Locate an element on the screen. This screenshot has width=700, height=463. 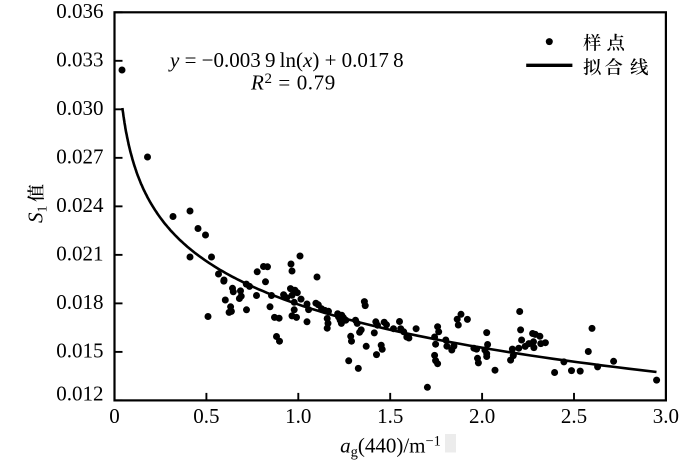
svg-text: y = −0.003 9 ln(x) + 0.017 8 is located at coordinates (286, 60).